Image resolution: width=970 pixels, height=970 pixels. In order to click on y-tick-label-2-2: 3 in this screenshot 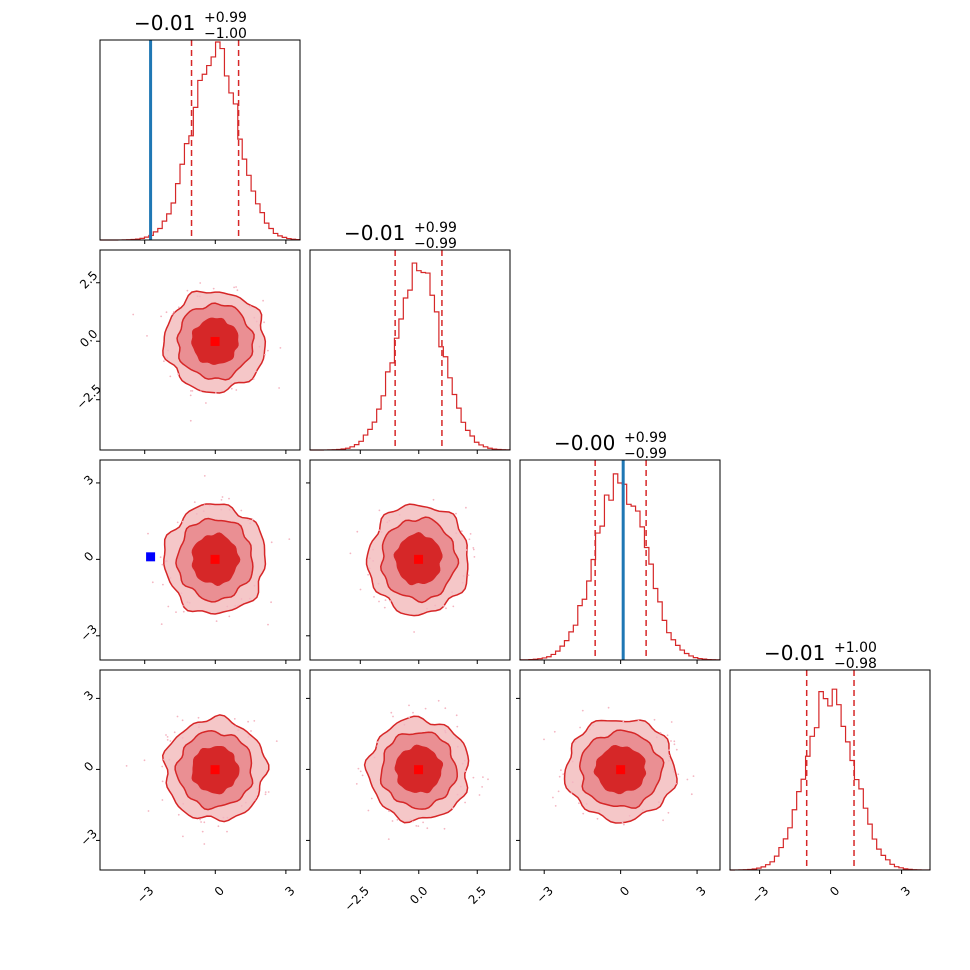, I will do `click(88, 479)`.